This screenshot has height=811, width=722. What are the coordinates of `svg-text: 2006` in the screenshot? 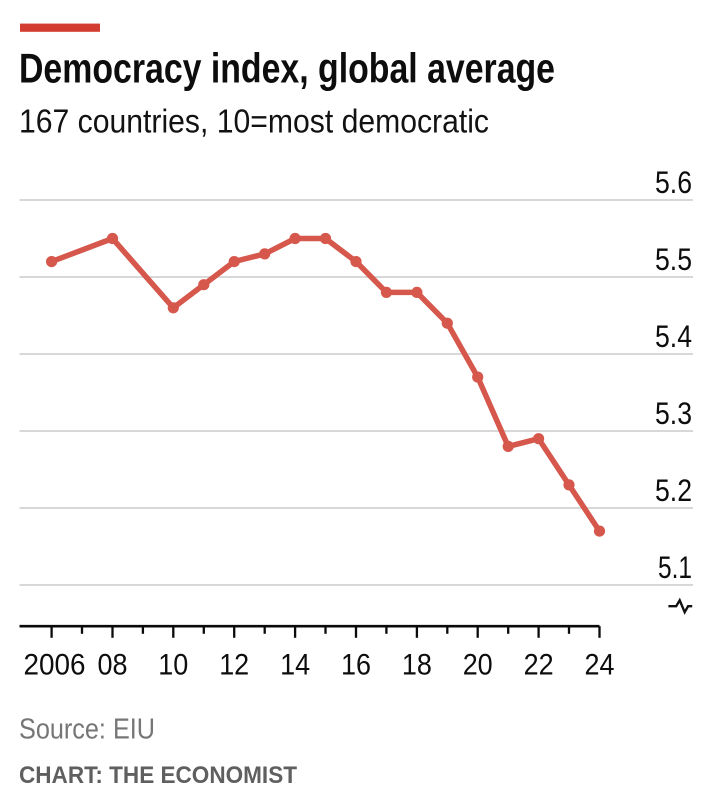 It's located at (55, 665).